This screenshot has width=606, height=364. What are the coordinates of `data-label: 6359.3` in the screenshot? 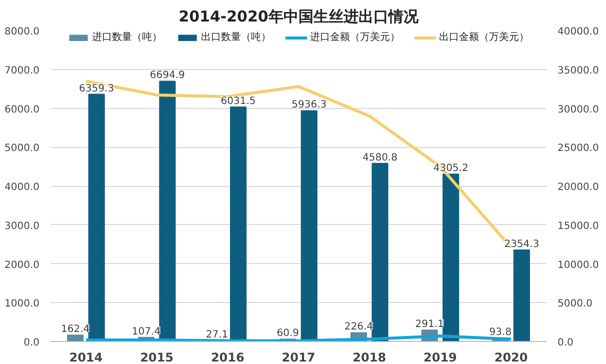 It's located at (96, 88).